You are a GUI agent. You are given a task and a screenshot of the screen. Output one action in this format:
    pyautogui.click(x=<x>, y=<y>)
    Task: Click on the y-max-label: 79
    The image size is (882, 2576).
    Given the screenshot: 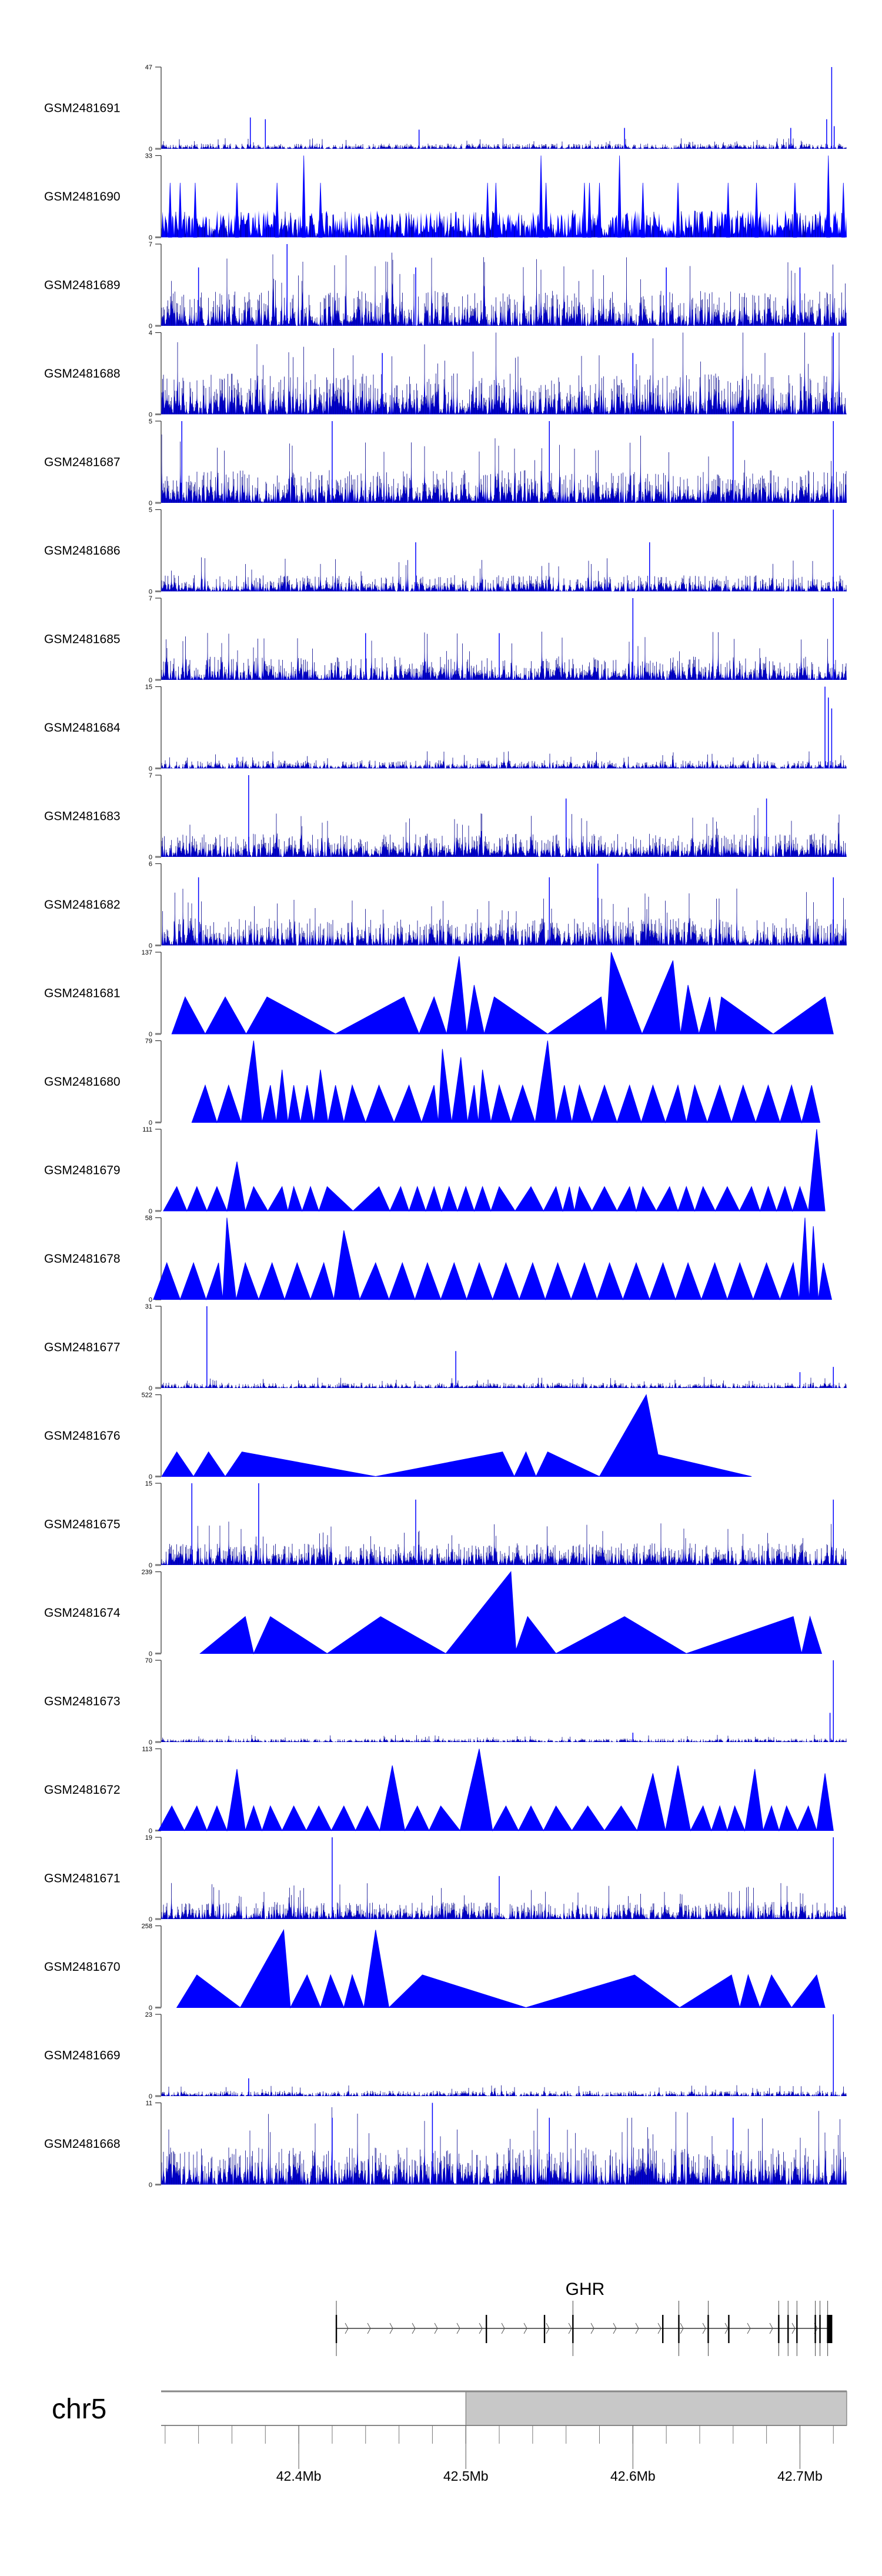 What is the action you would take?
    pyautogui.click(x=148, y=1041)
    